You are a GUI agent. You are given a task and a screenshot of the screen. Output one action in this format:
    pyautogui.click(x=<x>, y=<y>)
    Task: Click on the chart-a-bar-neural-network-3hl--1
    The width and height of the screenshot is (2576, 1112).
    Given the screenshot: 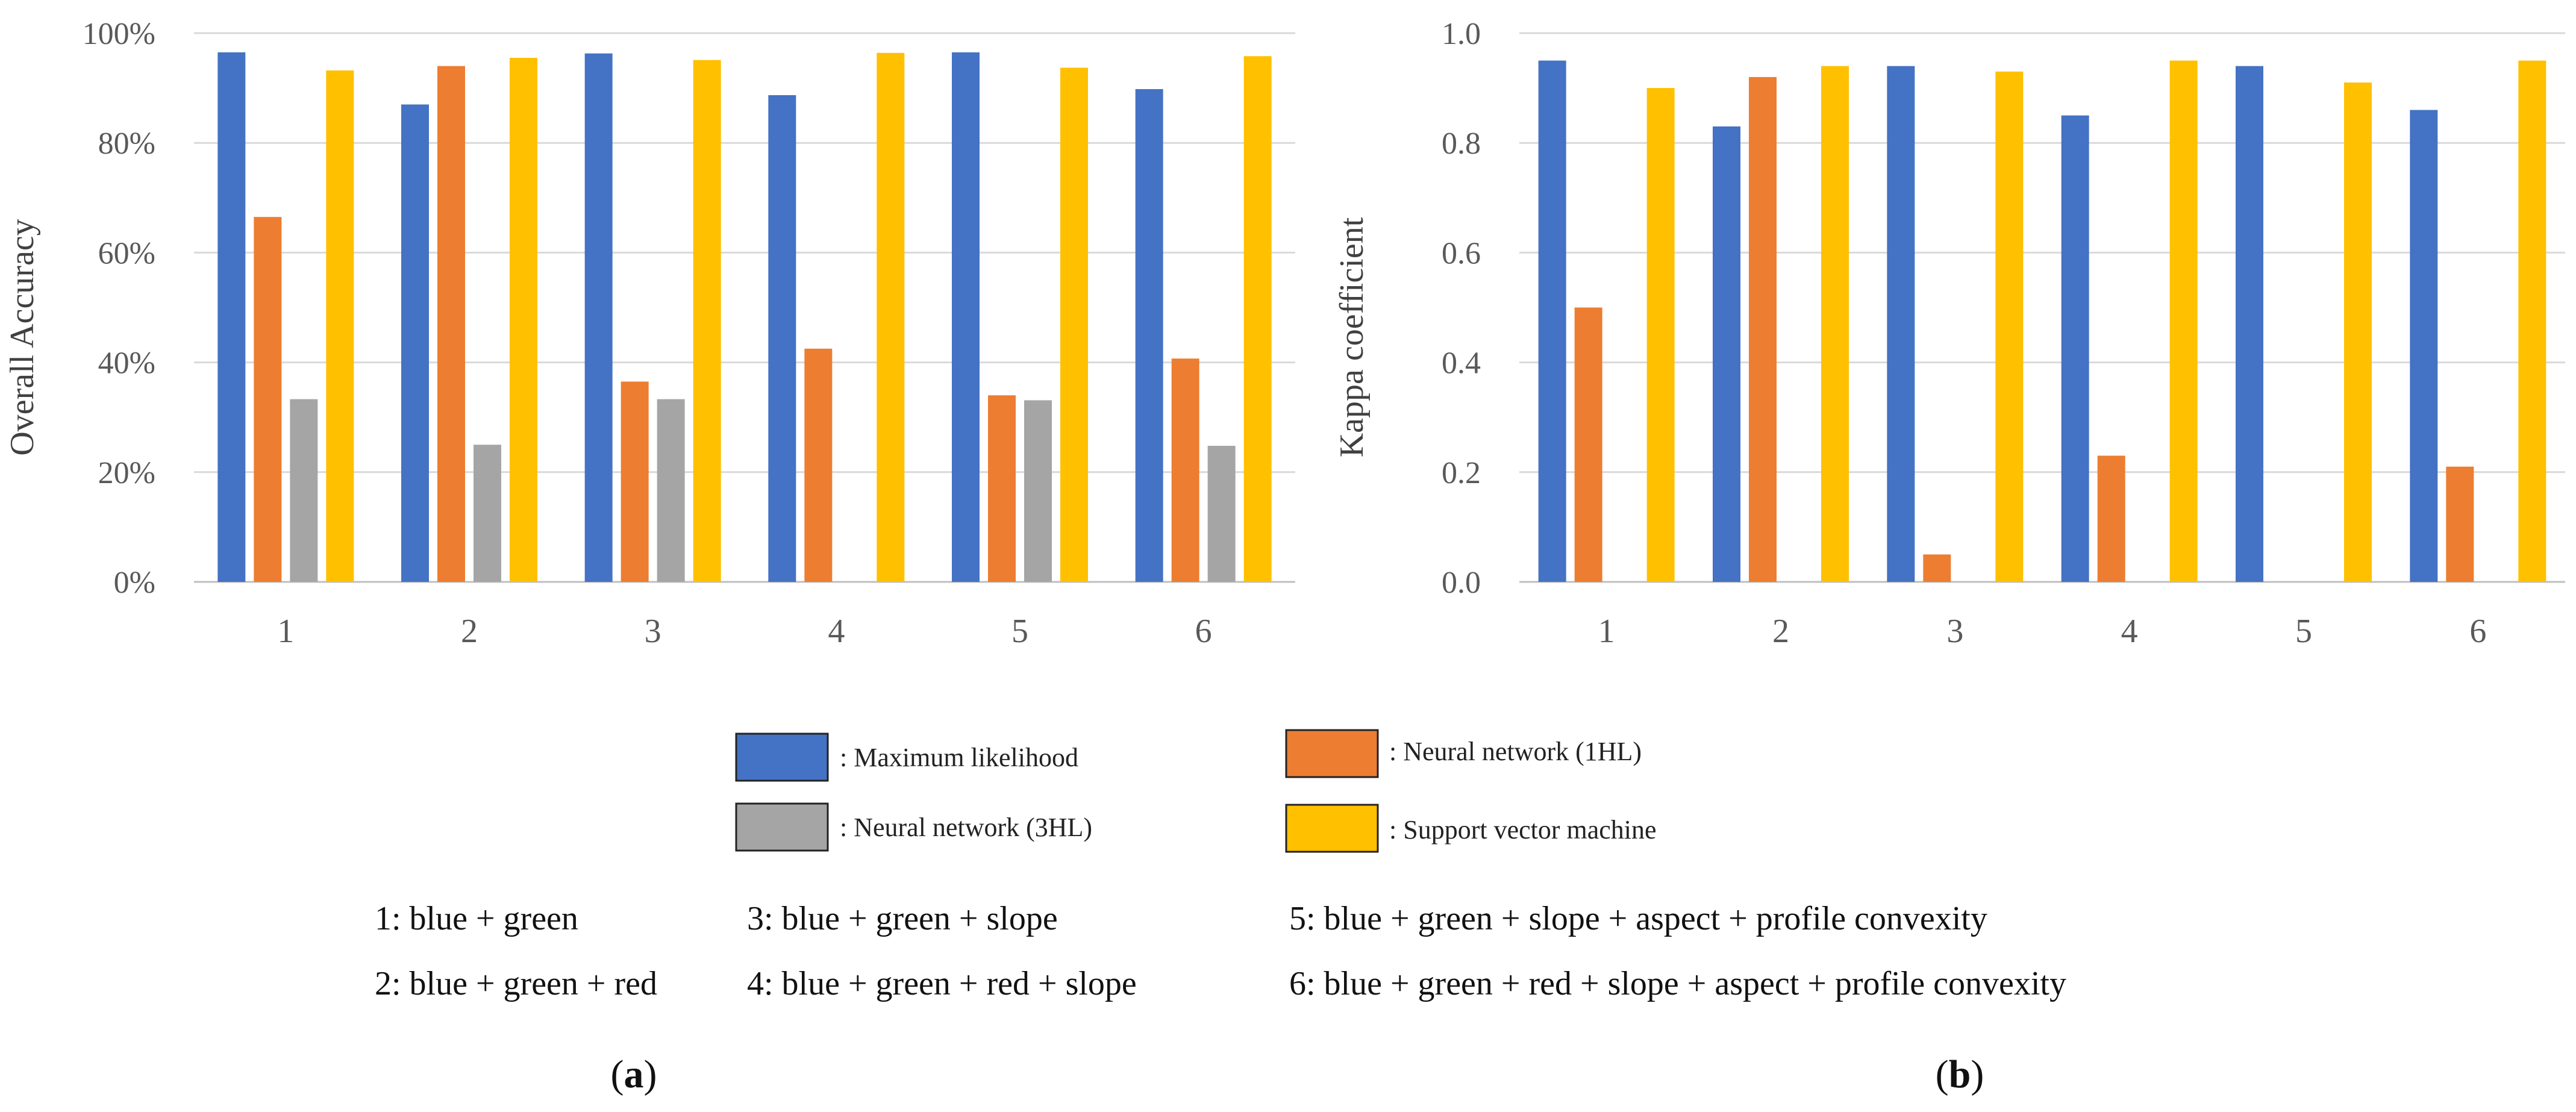 What is the action you would take?
    pyautogui.click(x=304, y=490)
    